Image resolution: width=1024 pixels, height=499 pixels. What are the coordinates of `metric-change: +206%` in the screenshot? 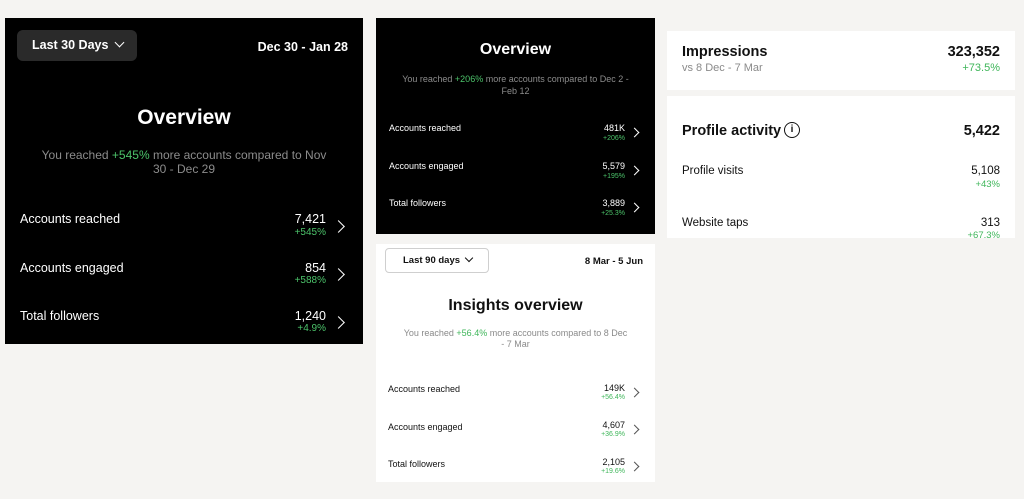 It's located at (614, 138).